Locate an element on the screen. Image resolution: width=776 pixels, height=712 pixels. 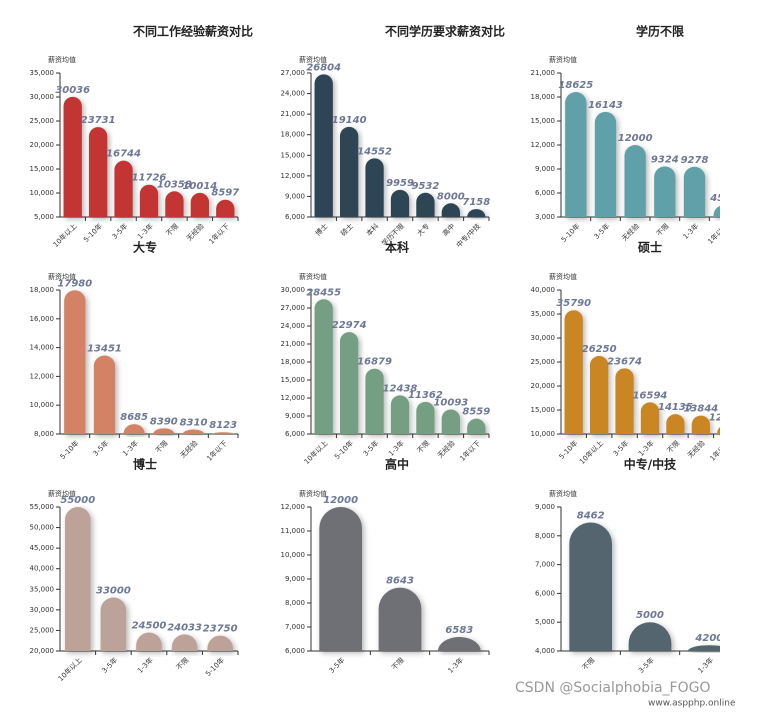
chart-title: 中专/中技 is located at coordinates (650, 464).